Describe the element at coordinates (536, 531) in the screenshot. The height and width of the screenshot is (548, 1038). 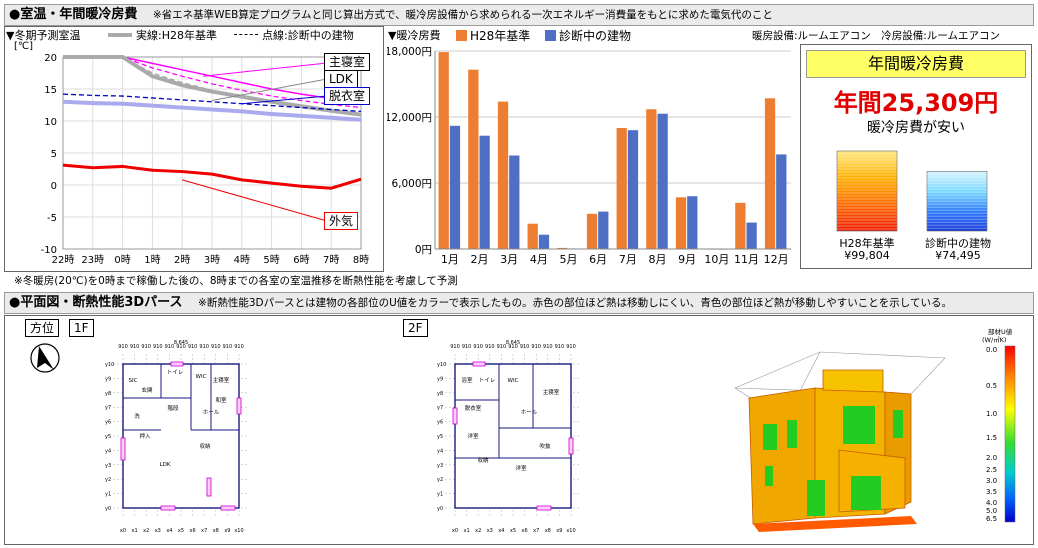
I see `plan-axis: x7` at that location.